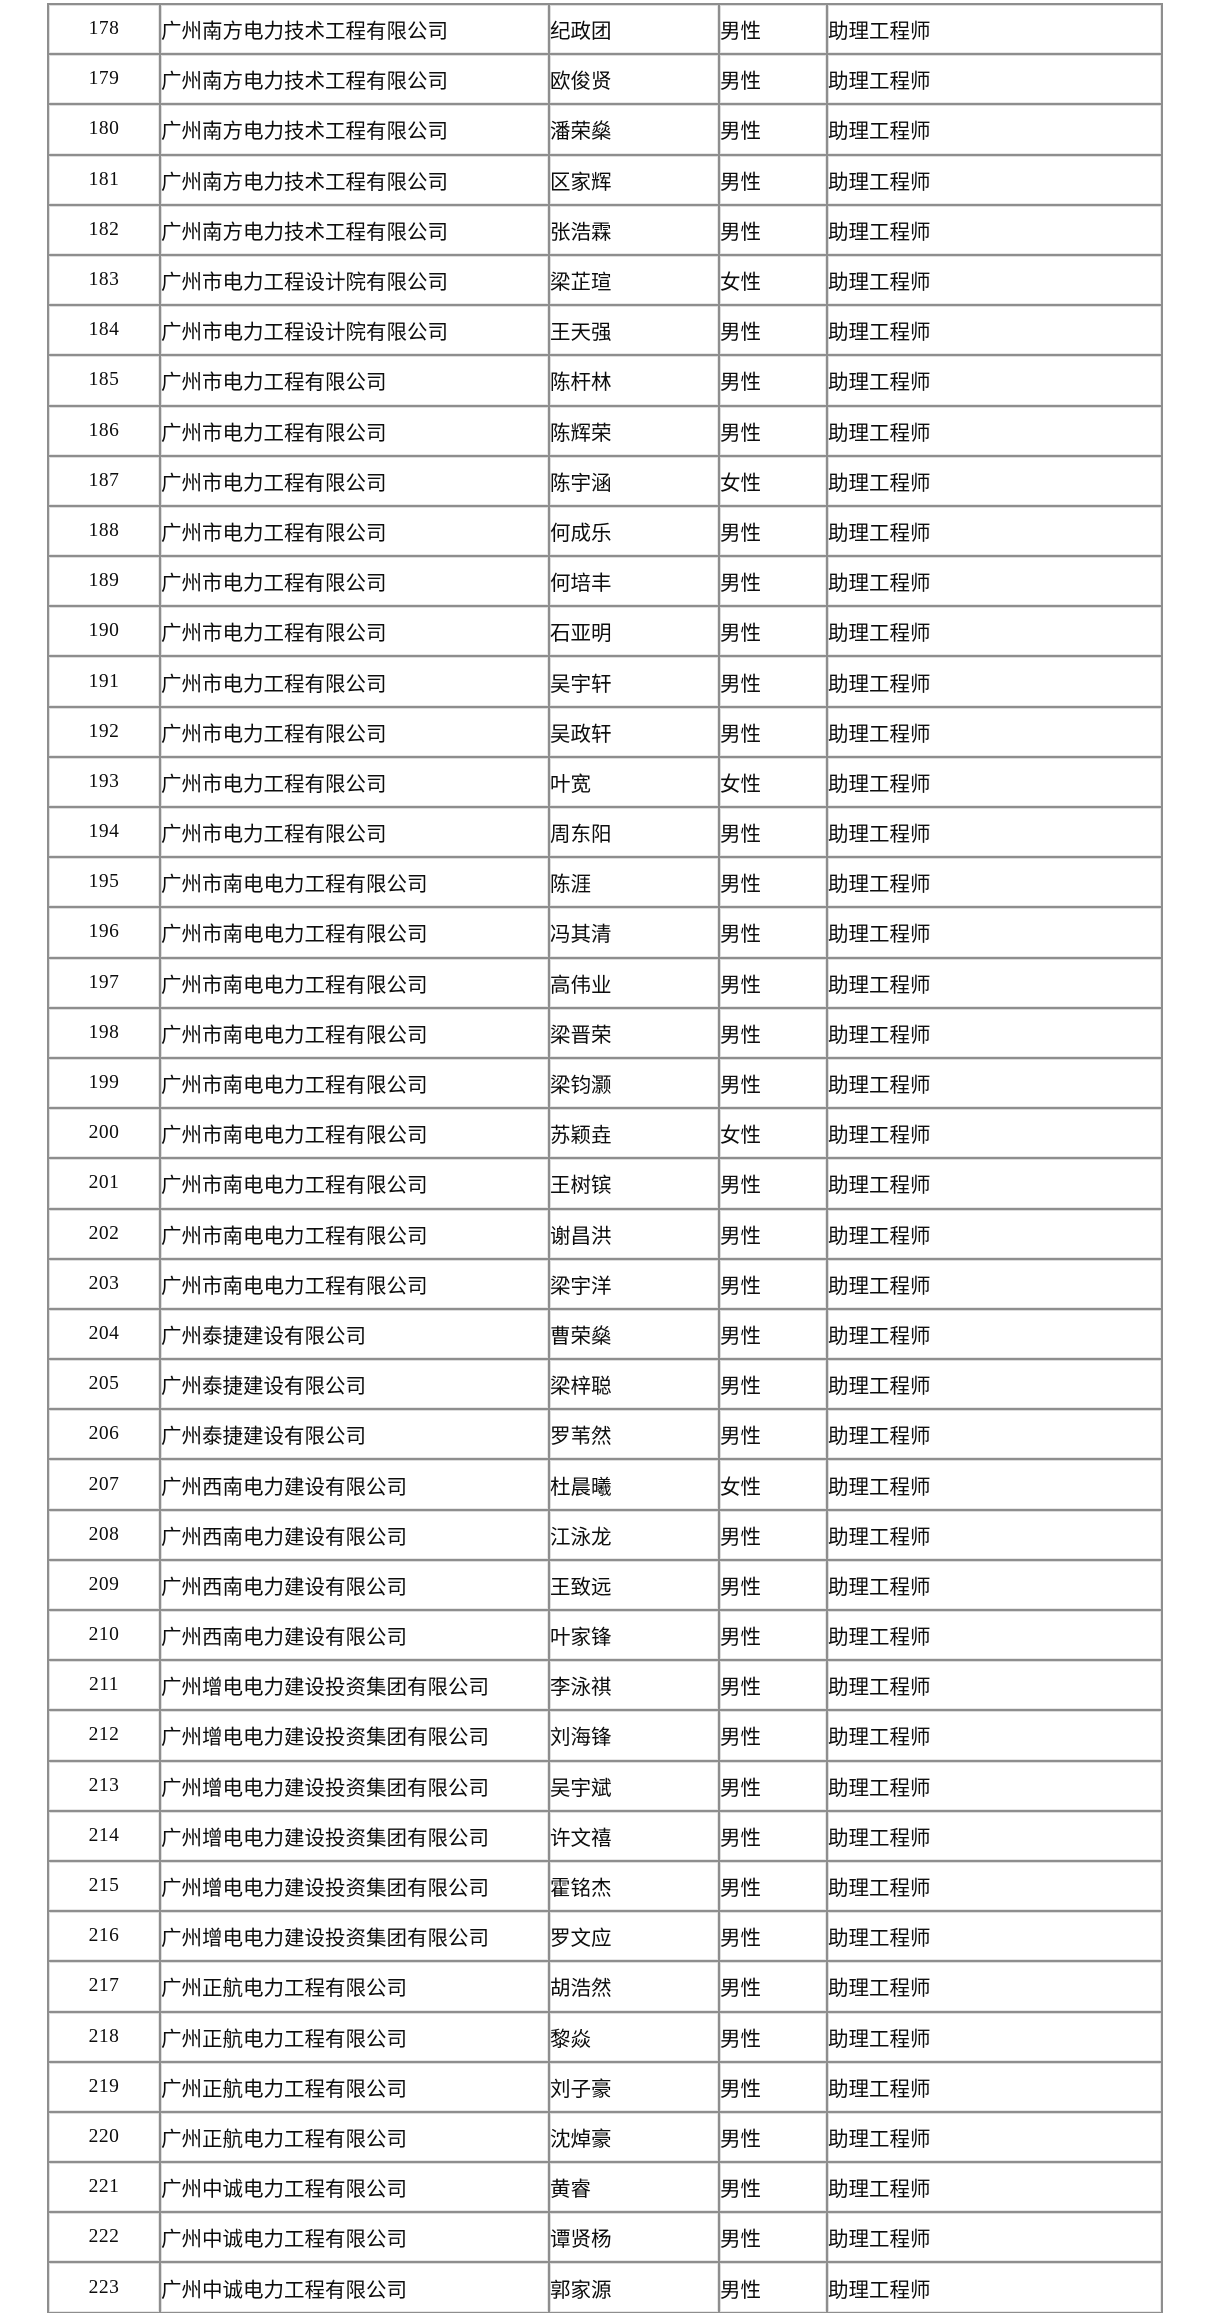 The width and height of the screenshot is (1206, 2313). What do you see at coordinates (104, 1032) in the screenshot?
I see `cell-row-number: 198` at bounding box center [104, 1032].